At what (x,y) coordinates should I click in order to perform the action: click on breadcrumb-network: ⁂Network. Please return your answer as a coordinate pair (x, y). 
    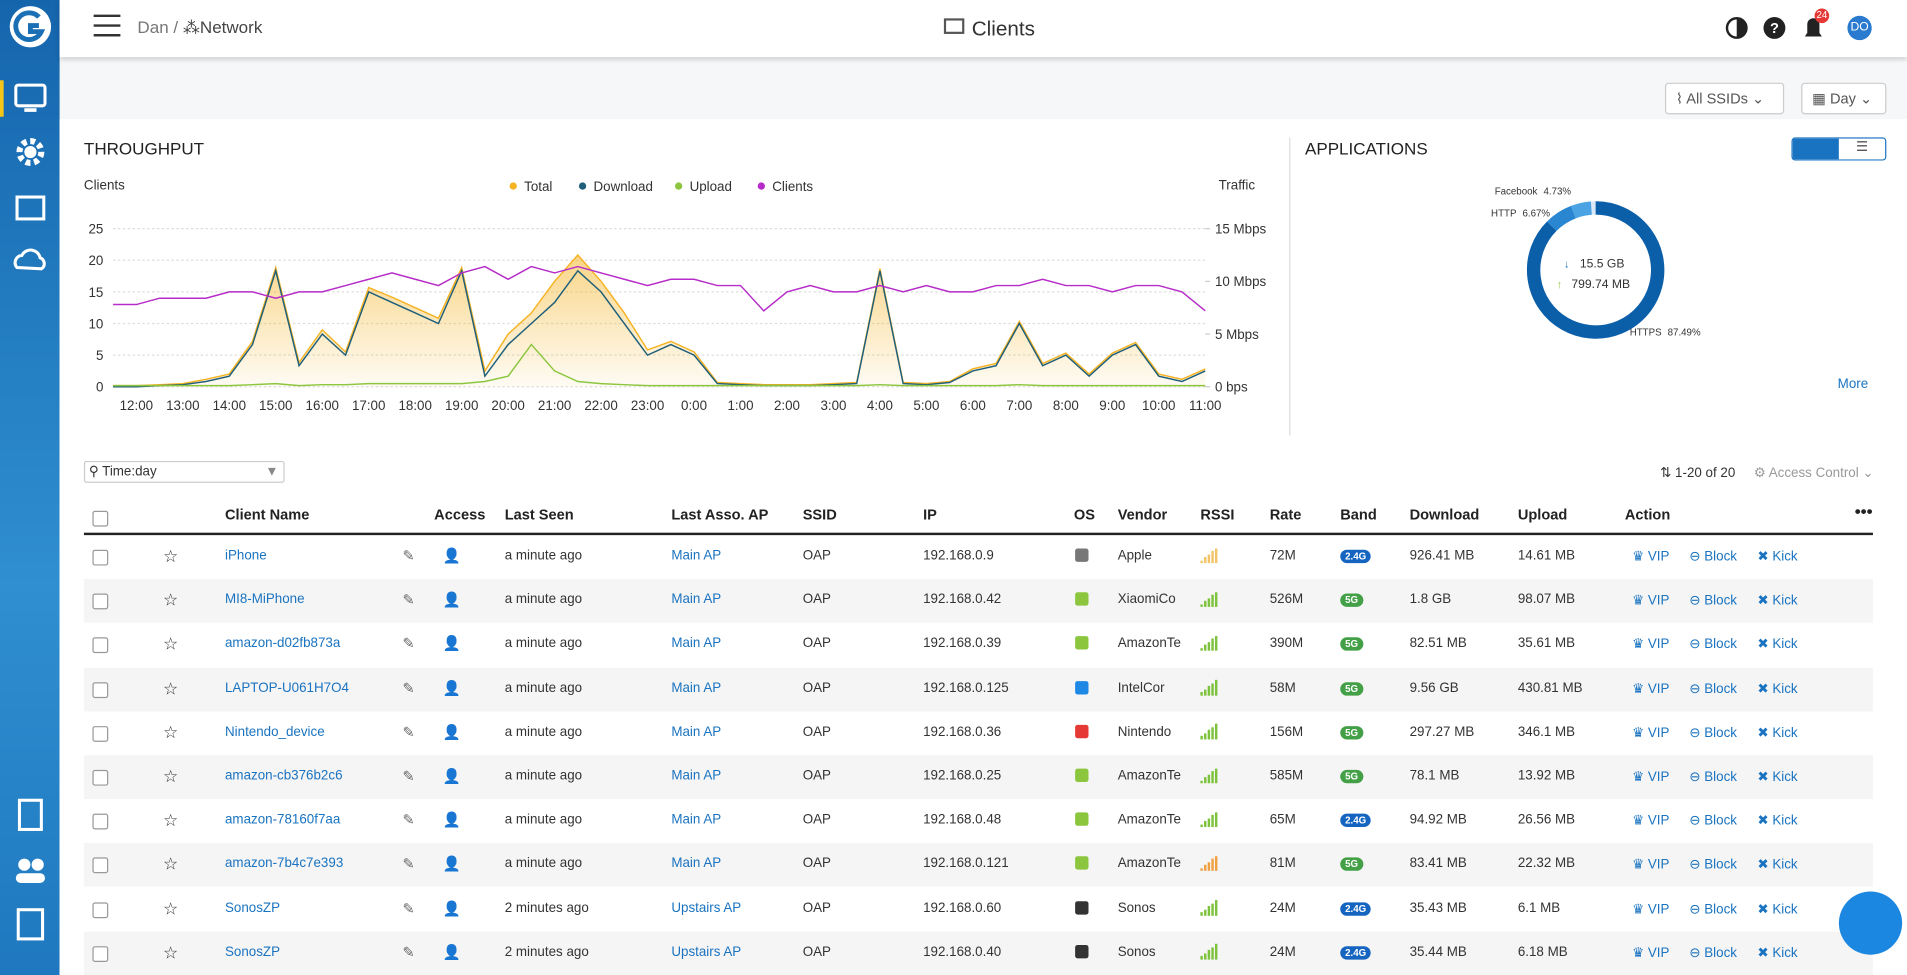
    Looking at the image, I should click on (222, 27).